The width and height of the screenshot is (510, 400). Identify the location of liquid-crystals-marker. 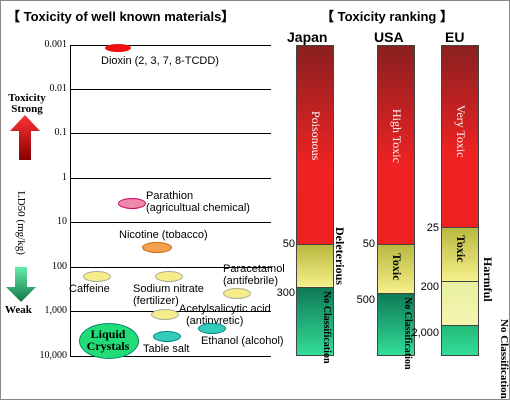
(109, 341).